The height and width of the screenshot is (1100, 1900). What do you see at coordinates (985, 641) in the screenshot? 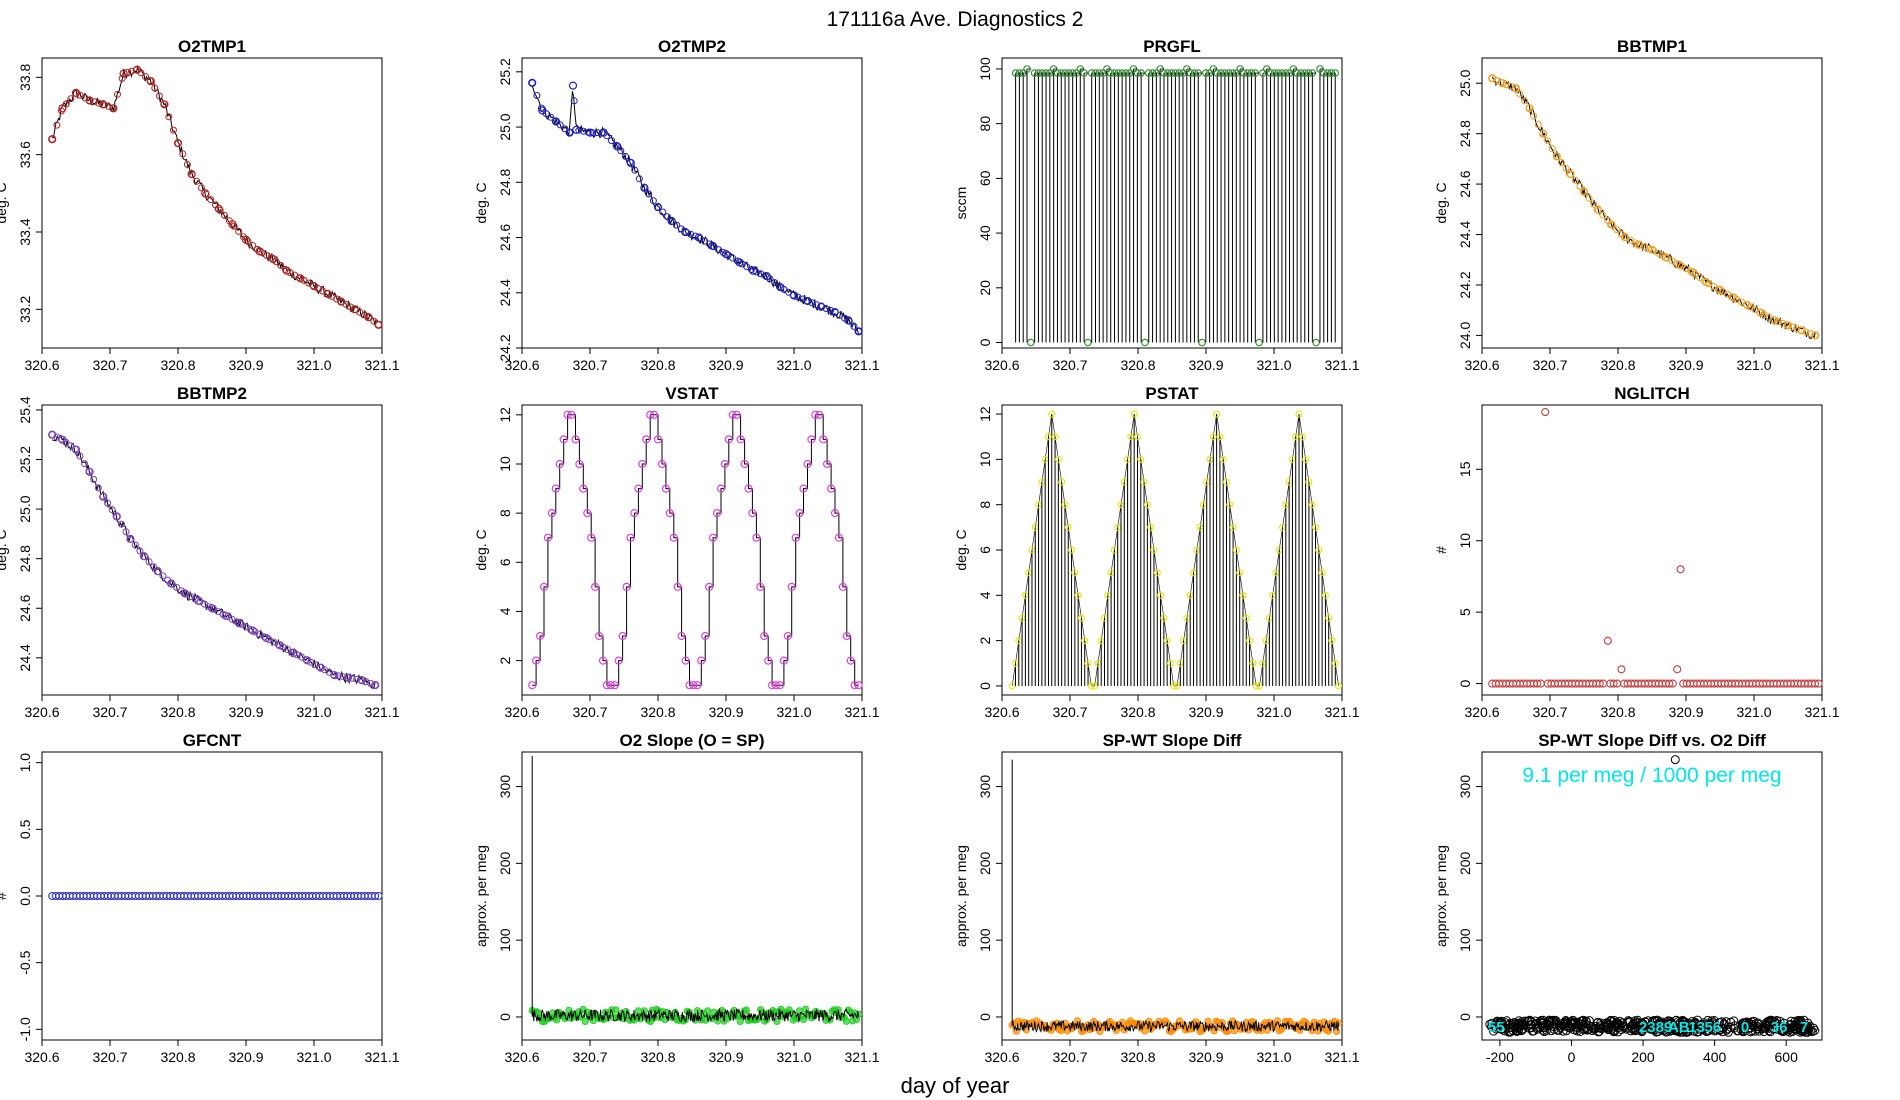
I see `y-tick-label: 2` at bounding box center [985, 641].